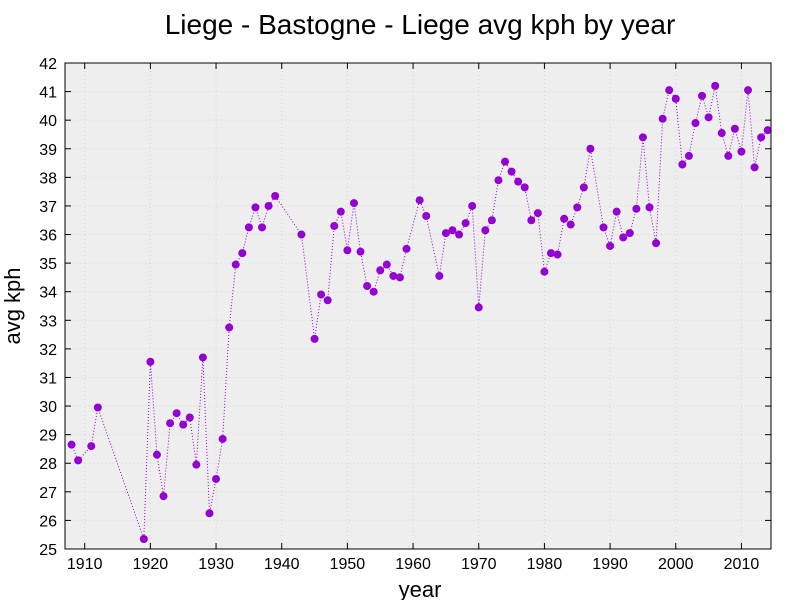 The width and height of the screenshot is (800, 600). Describe the element at coordinates (48, 236) in the screenshot. I see `y-tick-label: 36` at that location.